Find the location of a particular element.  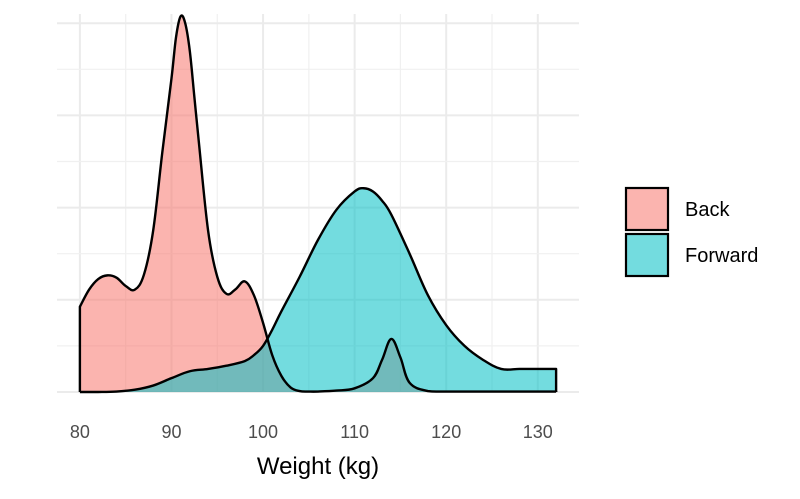

legend-item-back: Back is located at coordinates (677, 209).